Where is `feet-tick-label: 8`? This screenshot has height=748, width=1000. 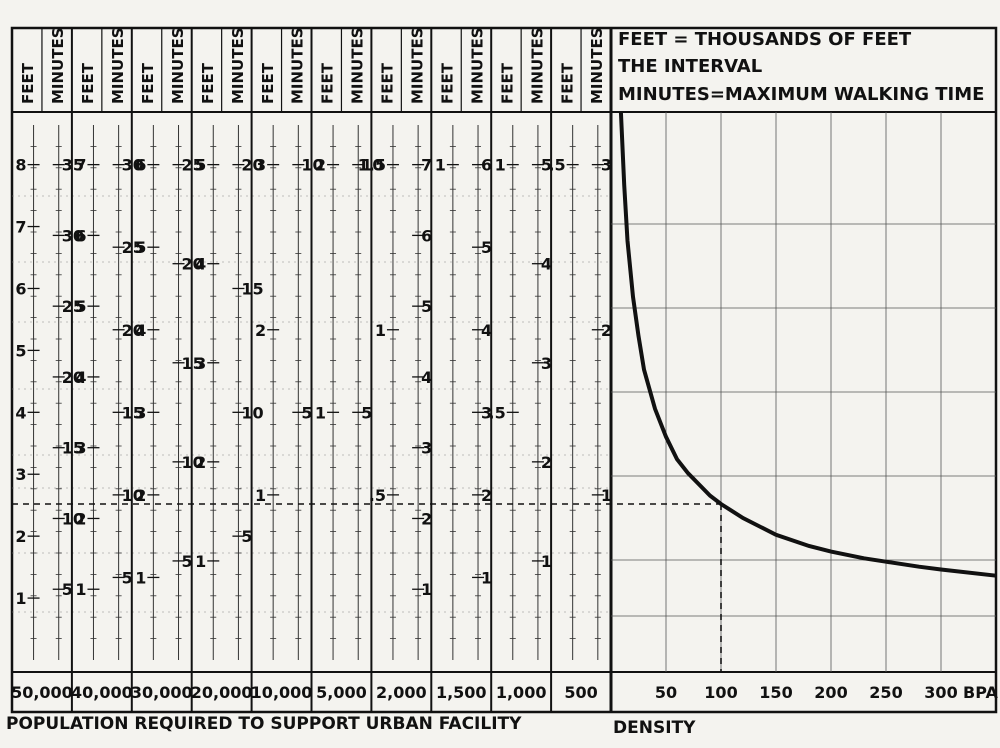
feet-tick-label: 8 is located at coordinates (20, 165).